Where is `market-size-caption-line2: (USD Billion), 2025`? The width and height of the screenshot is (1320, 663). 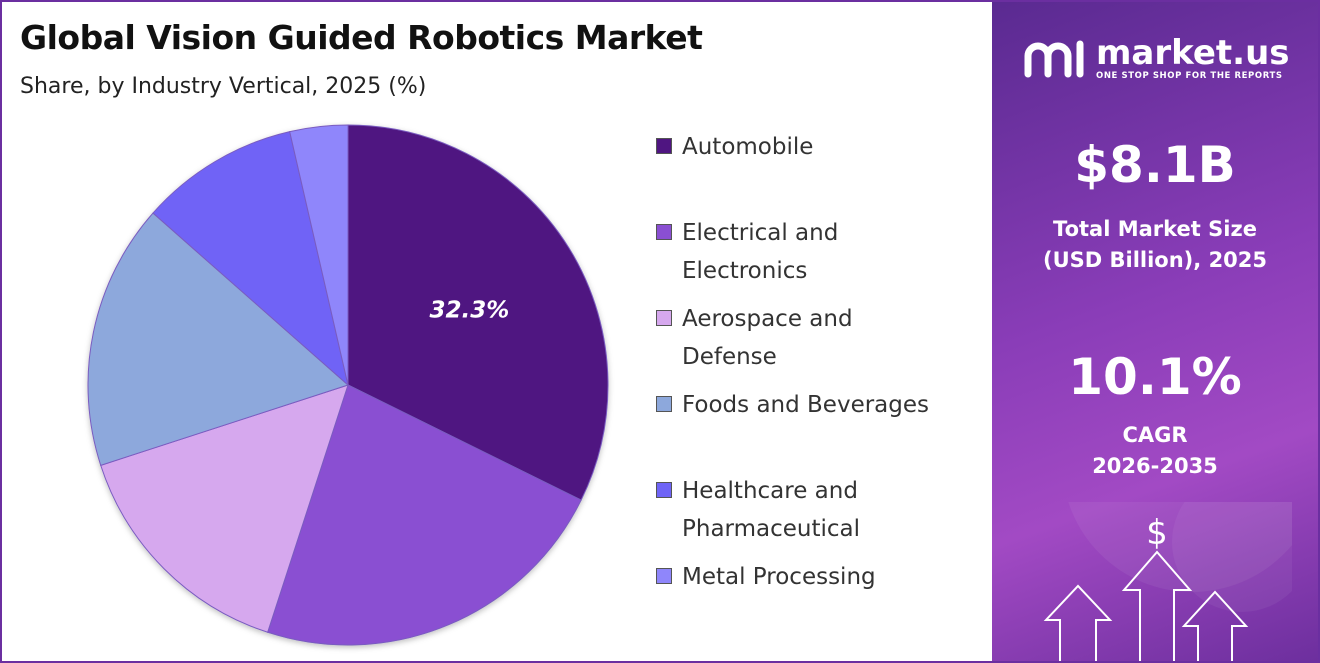 market-size-caption-line2: (USD Billion), 2025 is located at coordinates (1155, 260).